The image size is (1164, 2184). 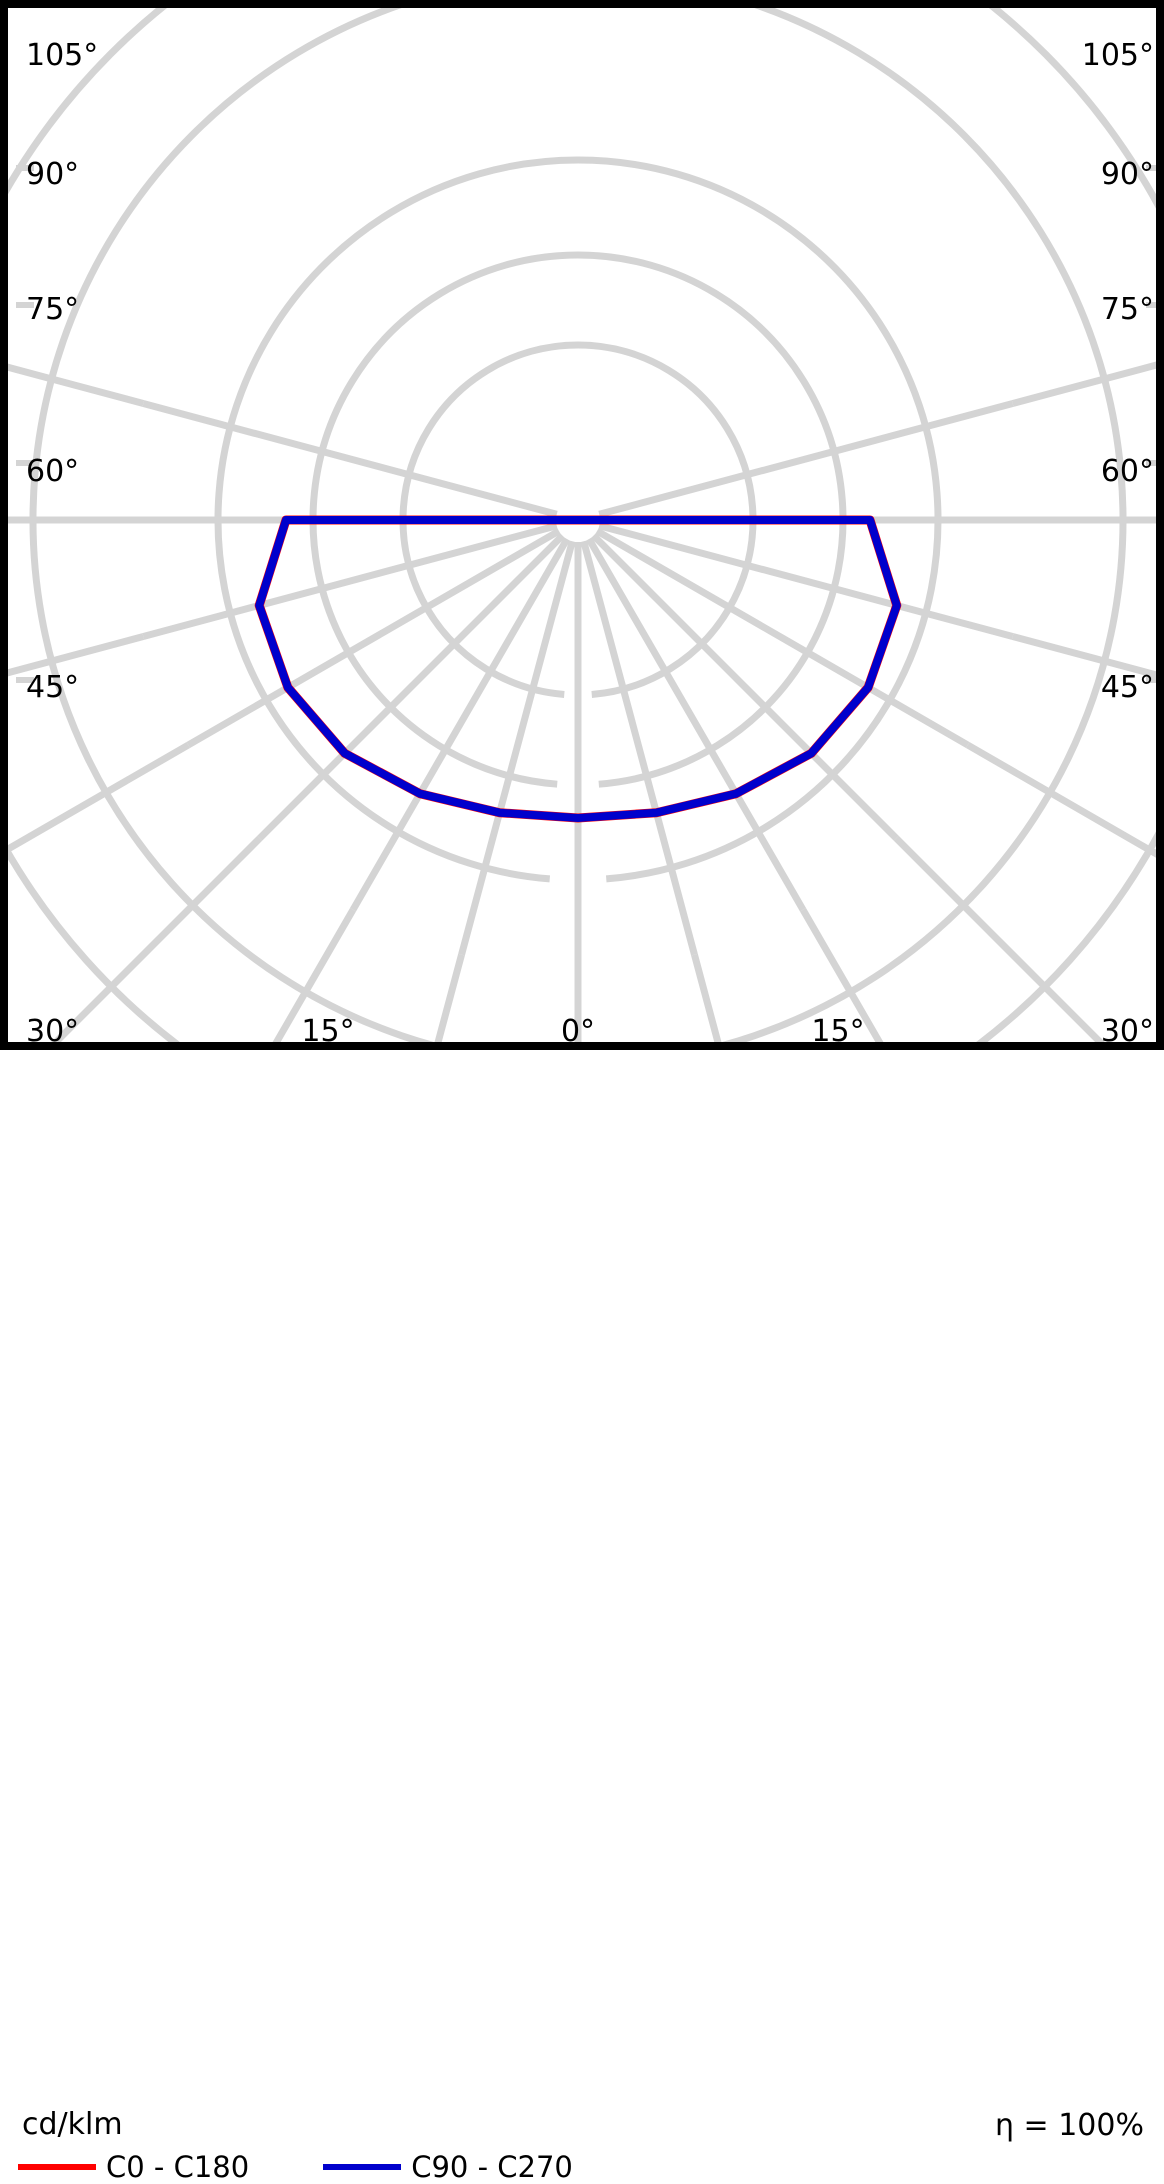 I want to click on axis-label-right: 75°, so click(x=1127, y=309).